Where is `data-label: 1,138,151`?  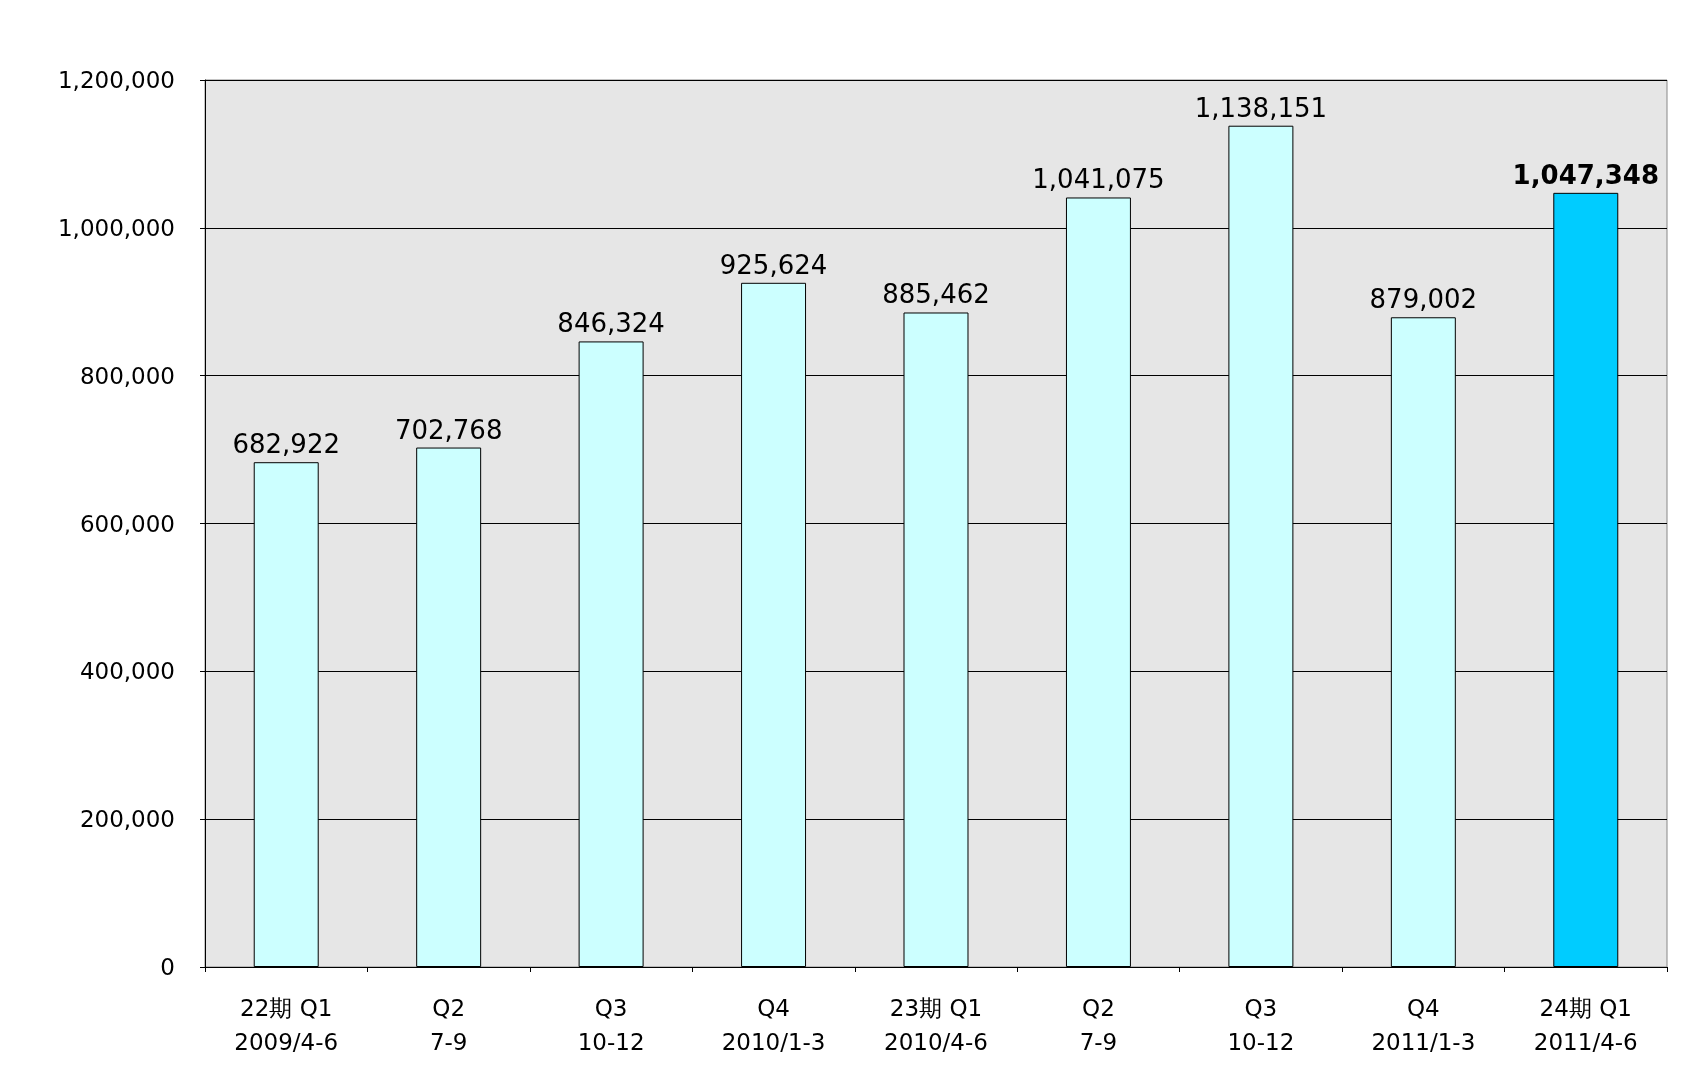
data-label: 1,138,151 is located at coordinates (1261, 107).